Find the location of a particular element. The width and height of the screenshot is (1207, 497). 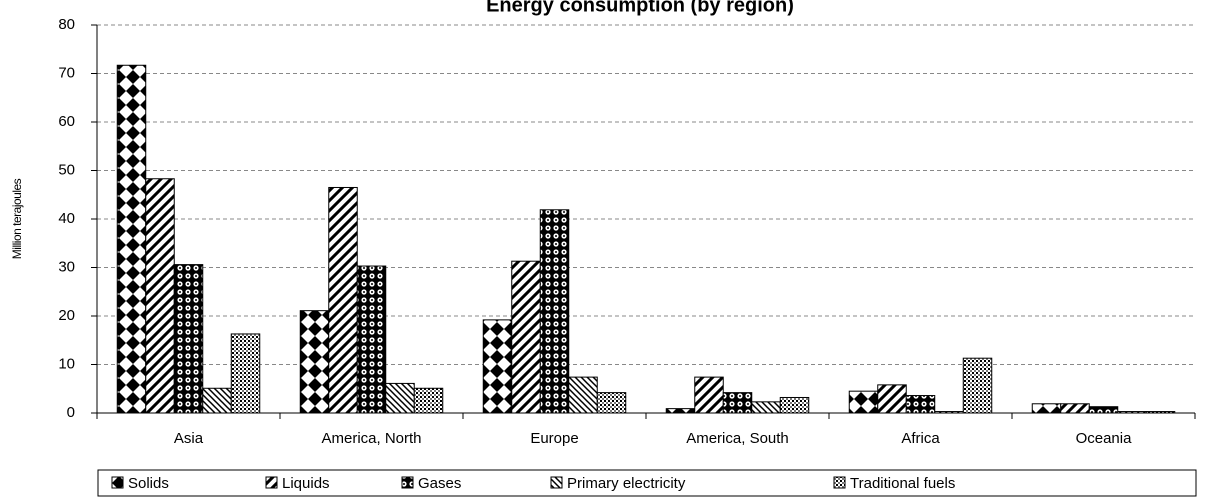

y-tick-label: 10 is located at coordinates (66, 363).